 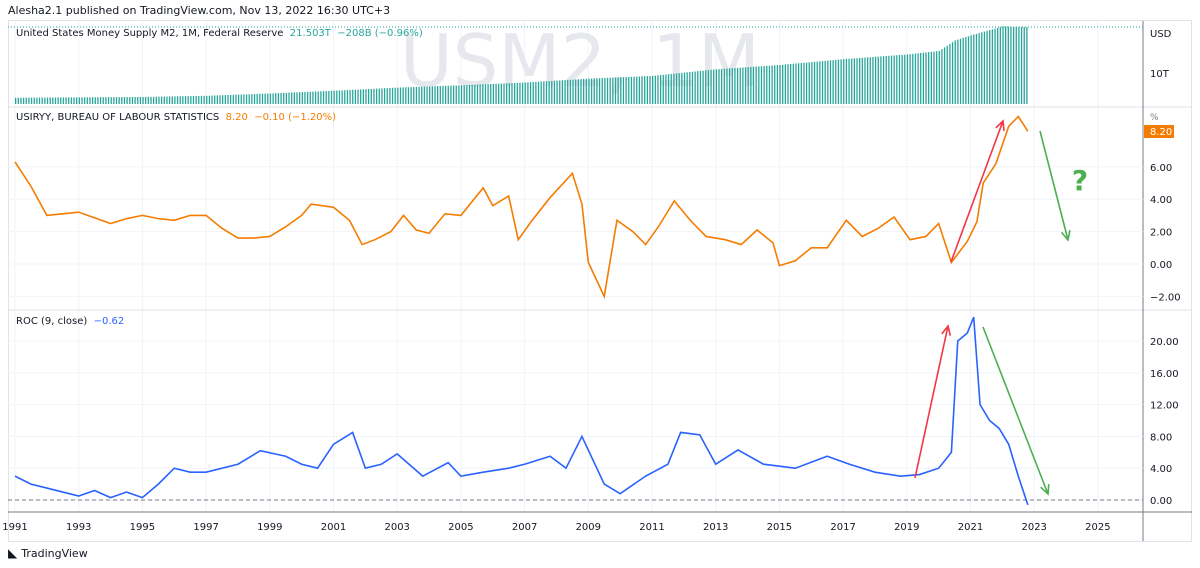 I want to click on cpi-y-tick-label: 4.00, so click(x=1161, y=200).